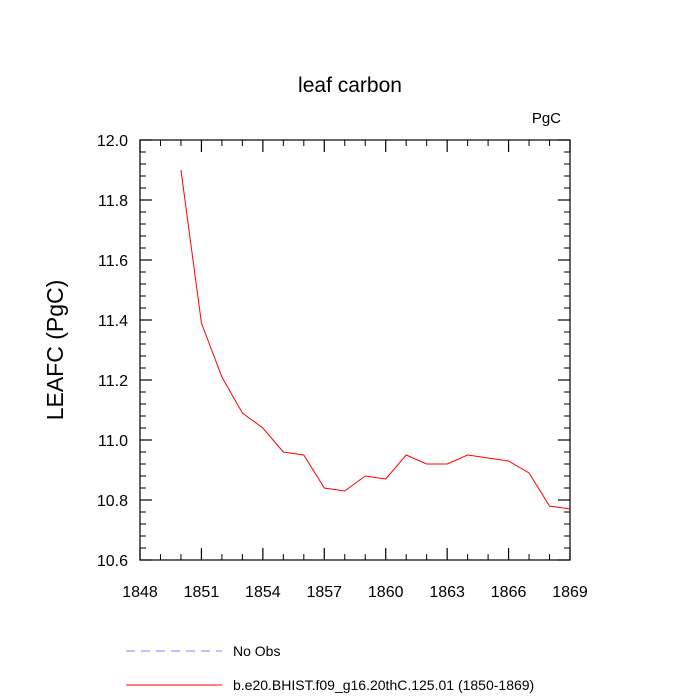  What do you see at coordinates (55, 350) in the screenshot?
I see `y-axis-label: LEAFC (PgC)` at bounding box center [55, 350].